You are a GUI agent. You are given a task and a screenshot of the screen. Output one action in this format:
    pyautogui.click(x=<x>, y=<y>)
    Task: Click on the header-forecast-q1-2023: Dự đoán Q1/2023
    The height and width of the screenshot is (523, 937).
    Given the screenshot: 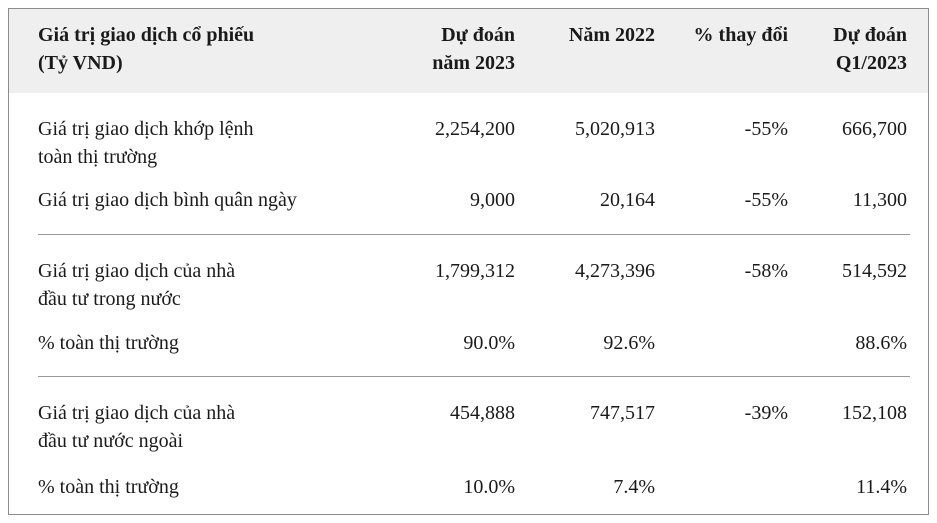 What is the action you would take?
    pyautogui.click(x=870, y=49)
    